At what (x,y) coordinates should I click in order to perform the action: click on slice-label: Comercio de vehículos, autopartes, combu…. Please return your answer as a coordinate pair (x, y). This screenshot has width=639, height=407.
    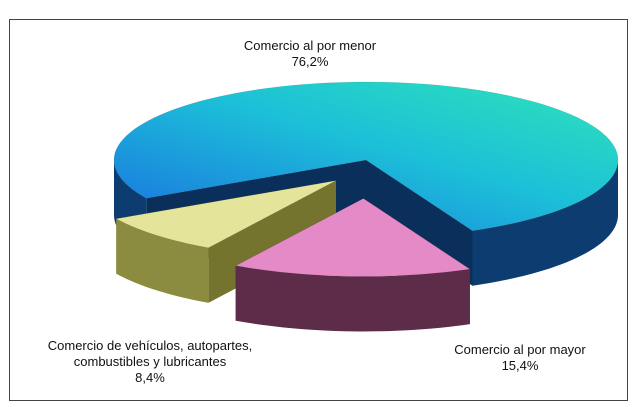
    Looking at the image, I should click on (150, 362).